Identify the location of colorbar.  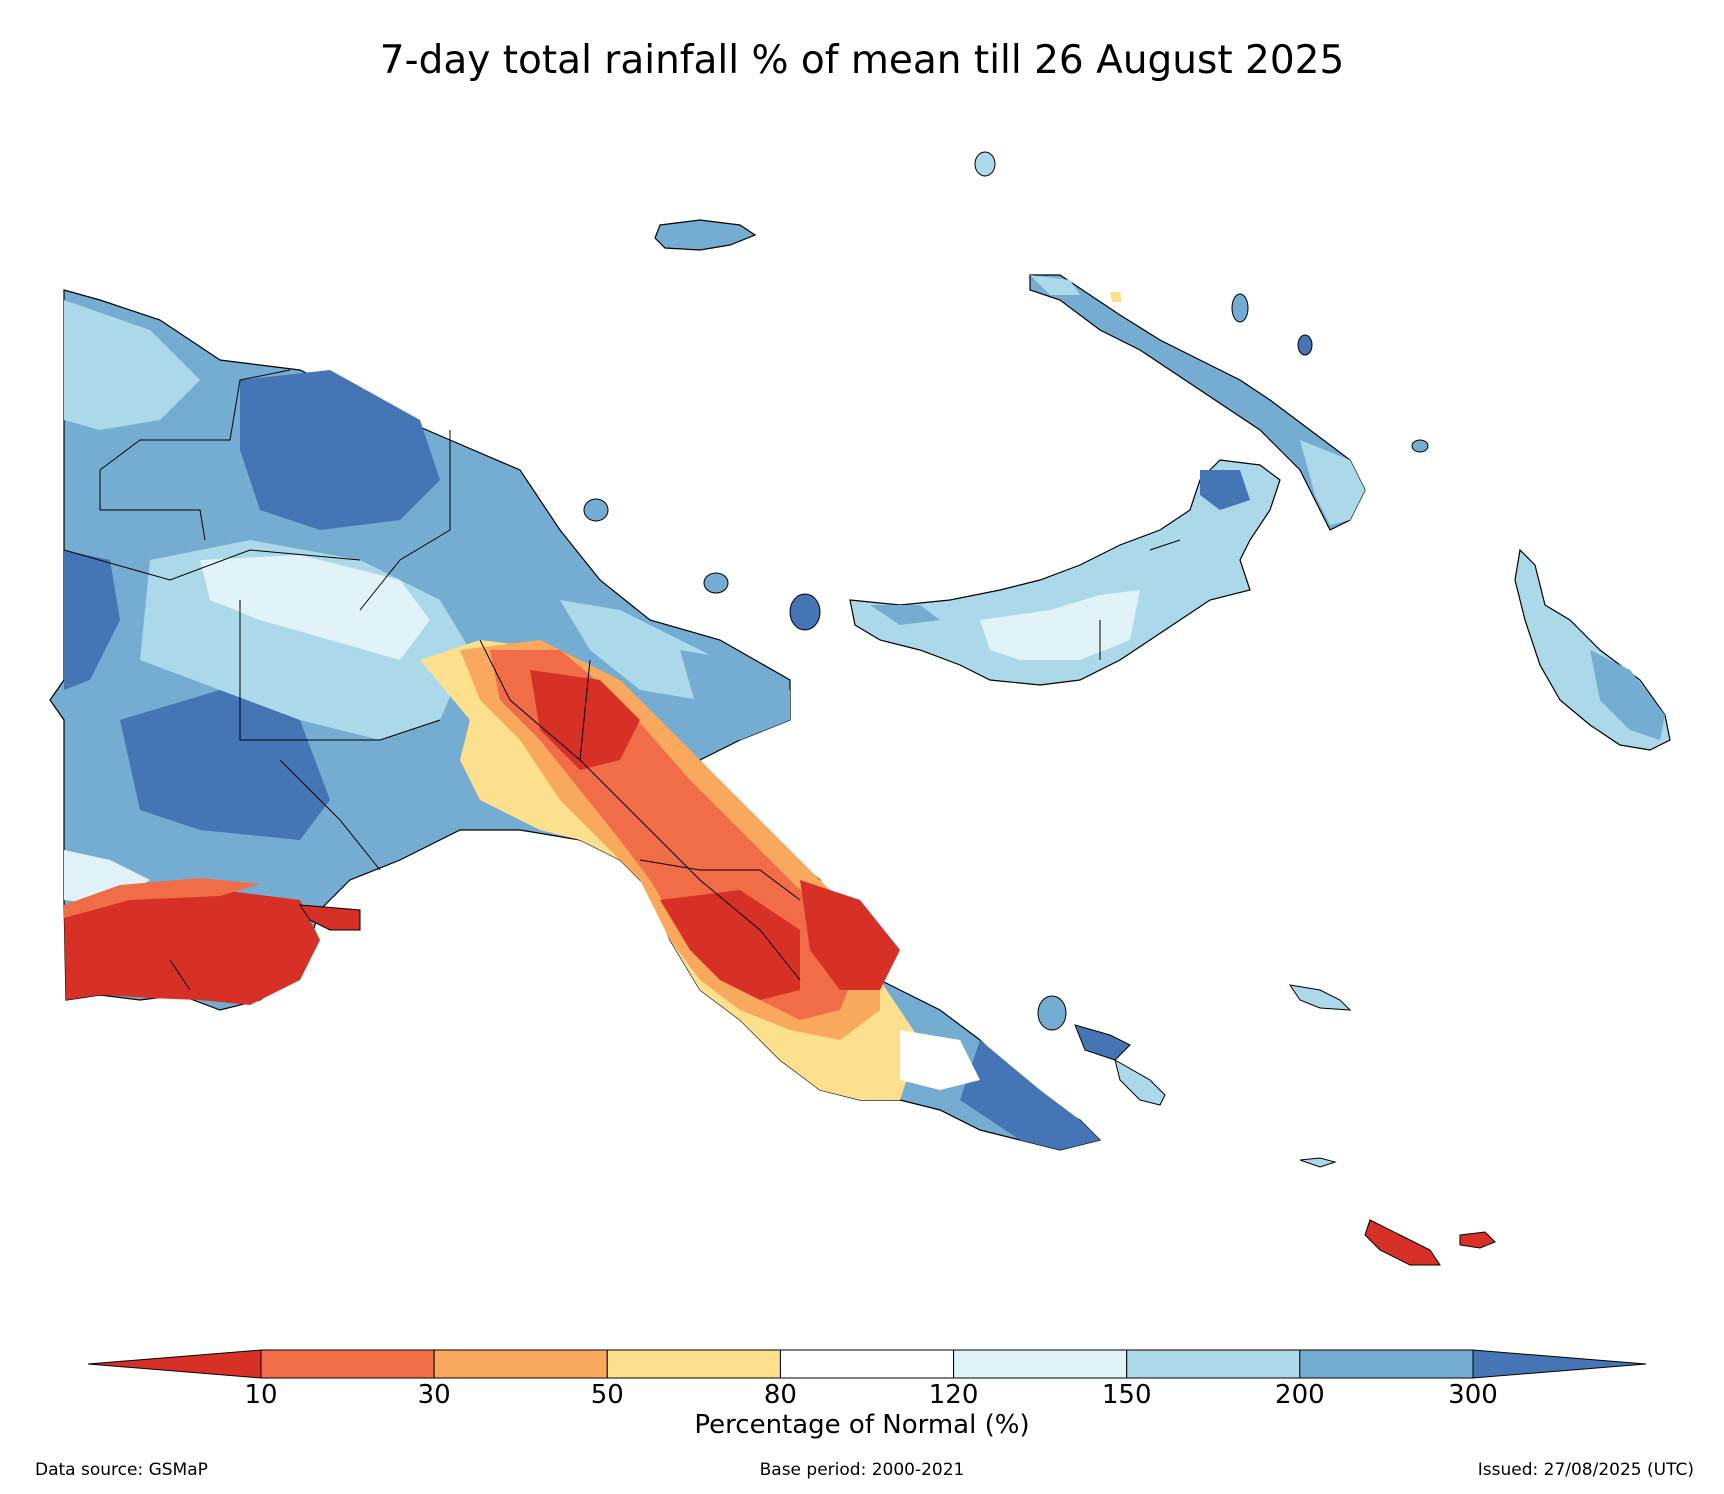
(867, 1364).